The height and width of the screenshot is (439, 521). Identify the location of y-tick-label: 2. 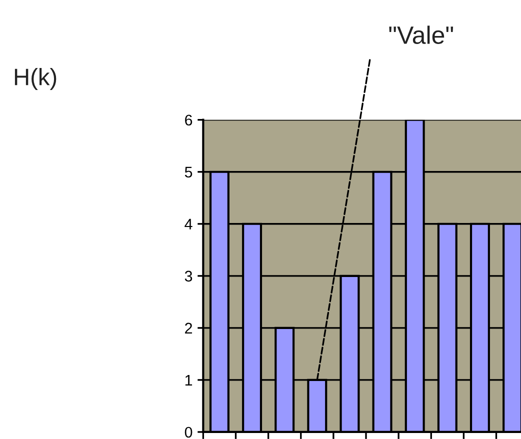
(188, 328).